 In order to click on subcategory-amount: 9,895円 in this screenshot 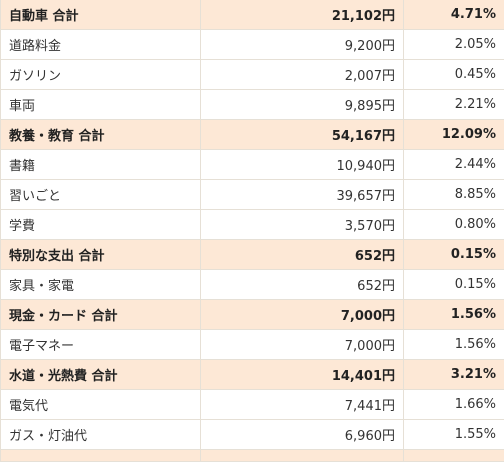, I will do `click(302, 104)`.